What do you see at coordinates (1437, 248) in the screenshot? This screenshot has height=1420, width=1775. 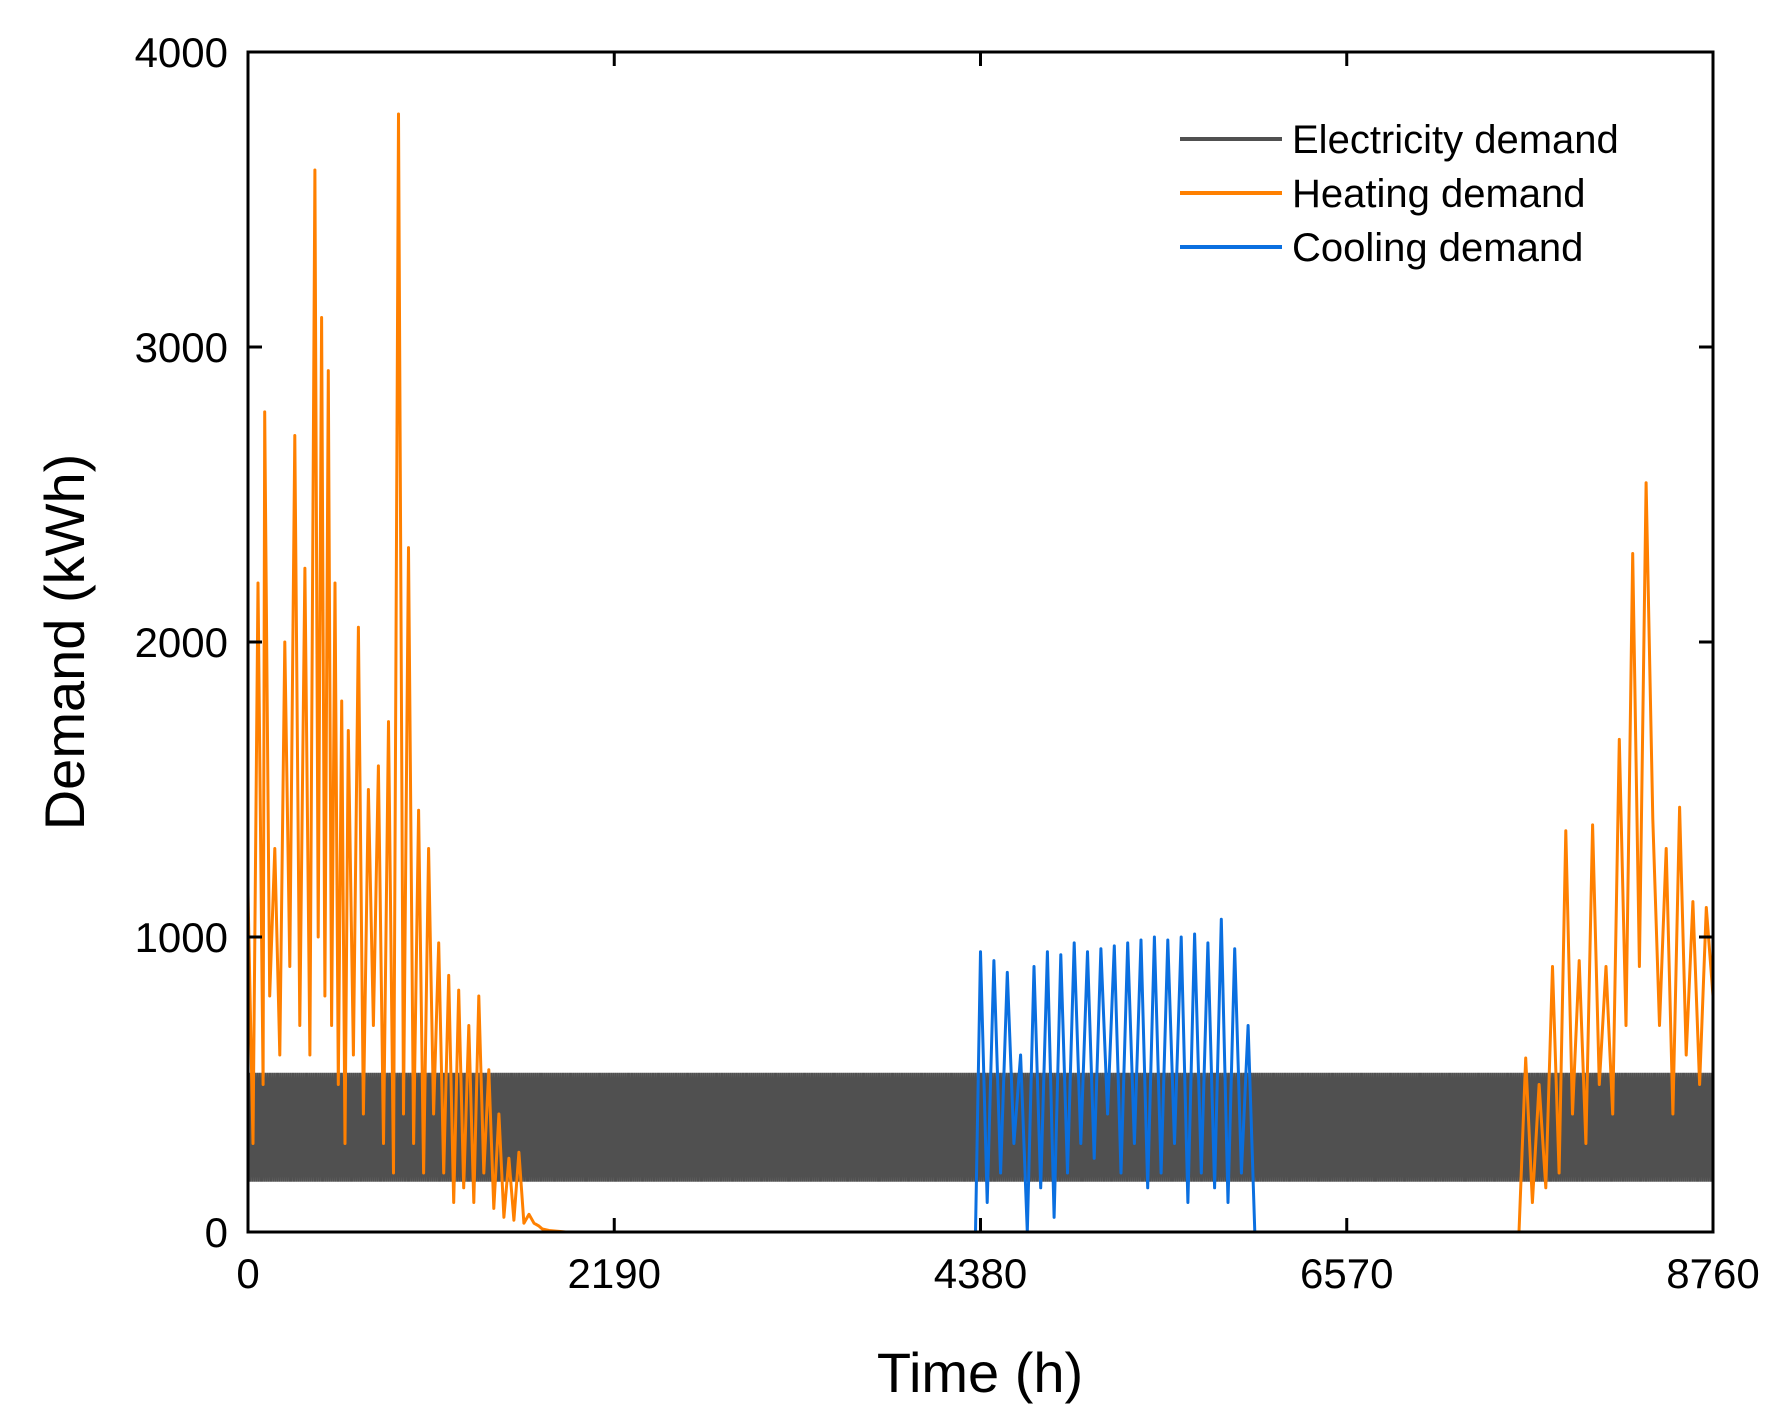 I see `legend-label-cooling: Cooling demand` at bounding box center [1437, 248].